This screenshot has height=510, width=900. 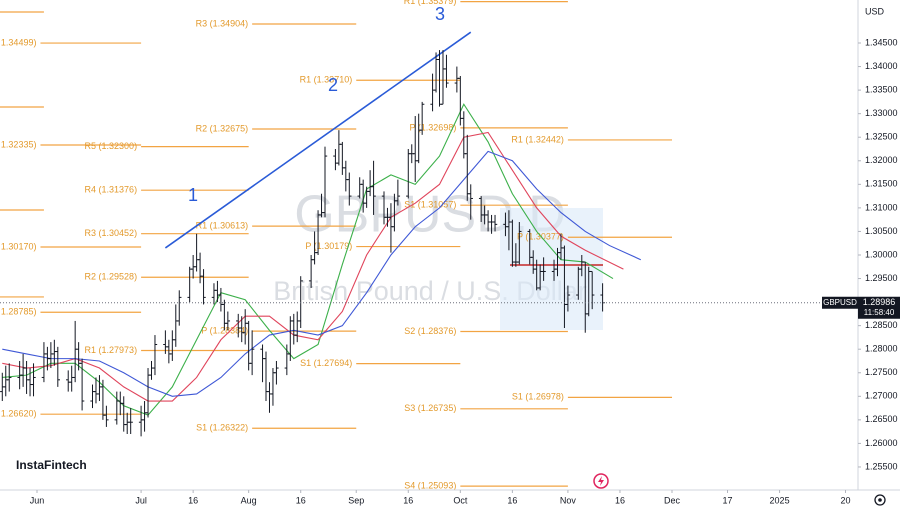 I want to click on y-tick-label: 1.33000, so click(x=881, y=113).